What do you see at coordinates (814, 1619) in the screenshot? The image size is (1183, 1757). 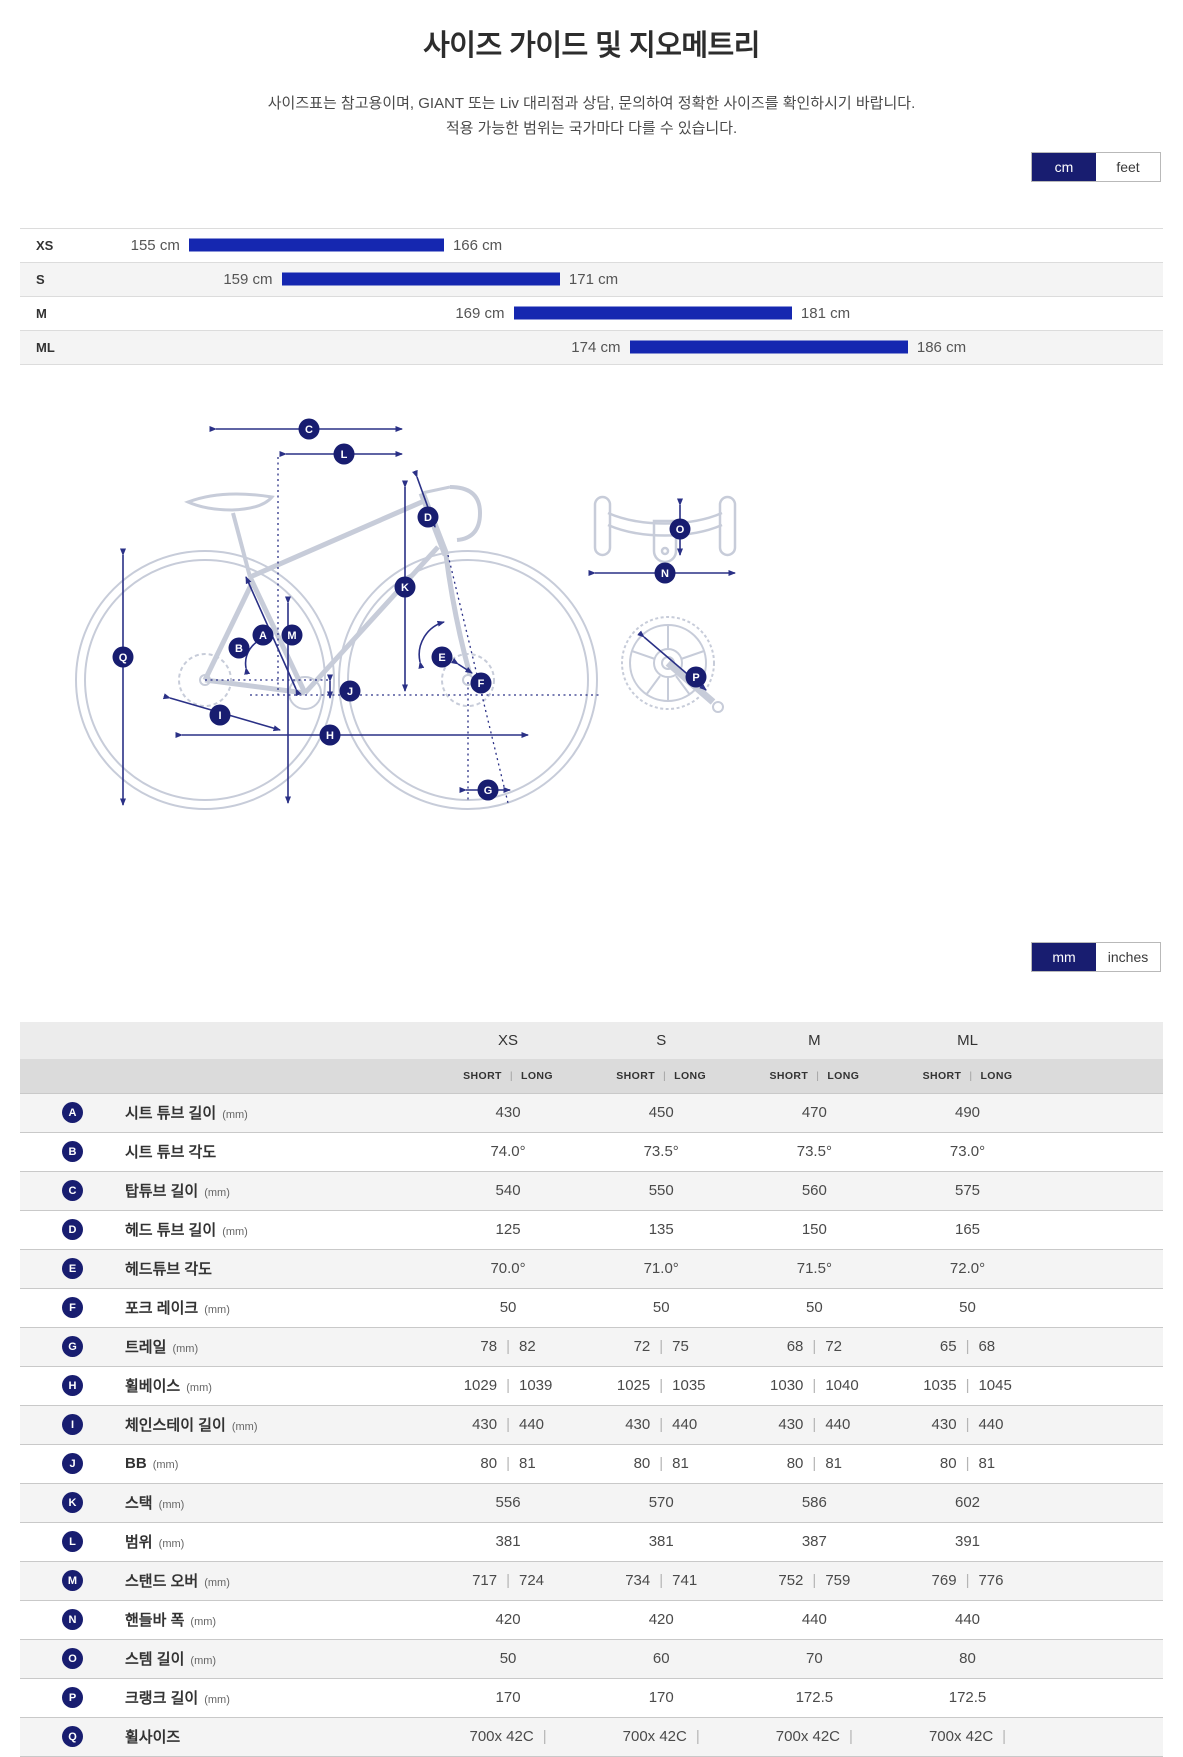 I see `value-short: 440` at bounding box center [814, 1619].